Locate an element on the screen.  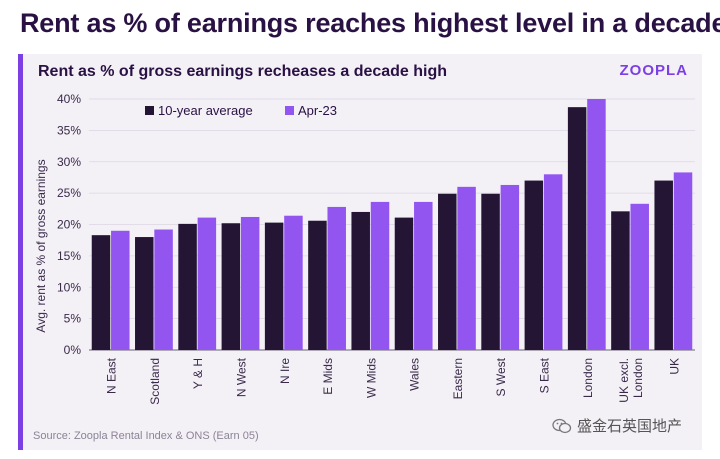
y-tick-label: 25% is located at coordinates (69, 193).